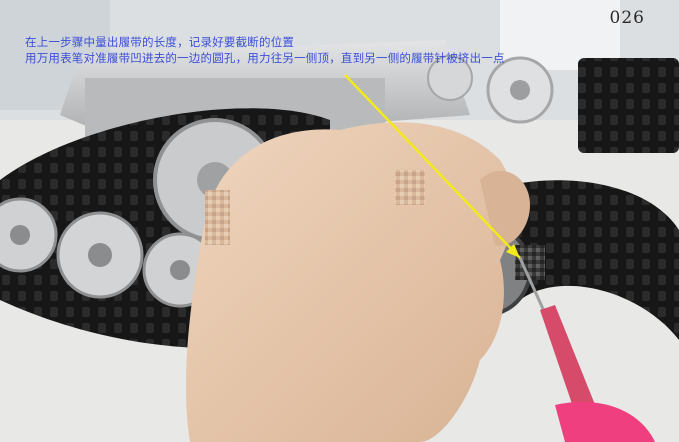  What do you see at coordinates (513, 251) in the screenshot?
I see `pointer-arrow-head` at bounding box center [513, 251].